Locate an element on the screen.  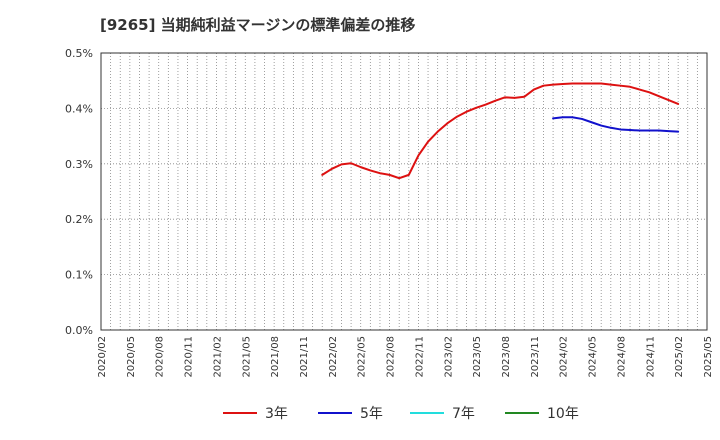
x-tick-label: 2021/02 is located at coordinates (217, 357).